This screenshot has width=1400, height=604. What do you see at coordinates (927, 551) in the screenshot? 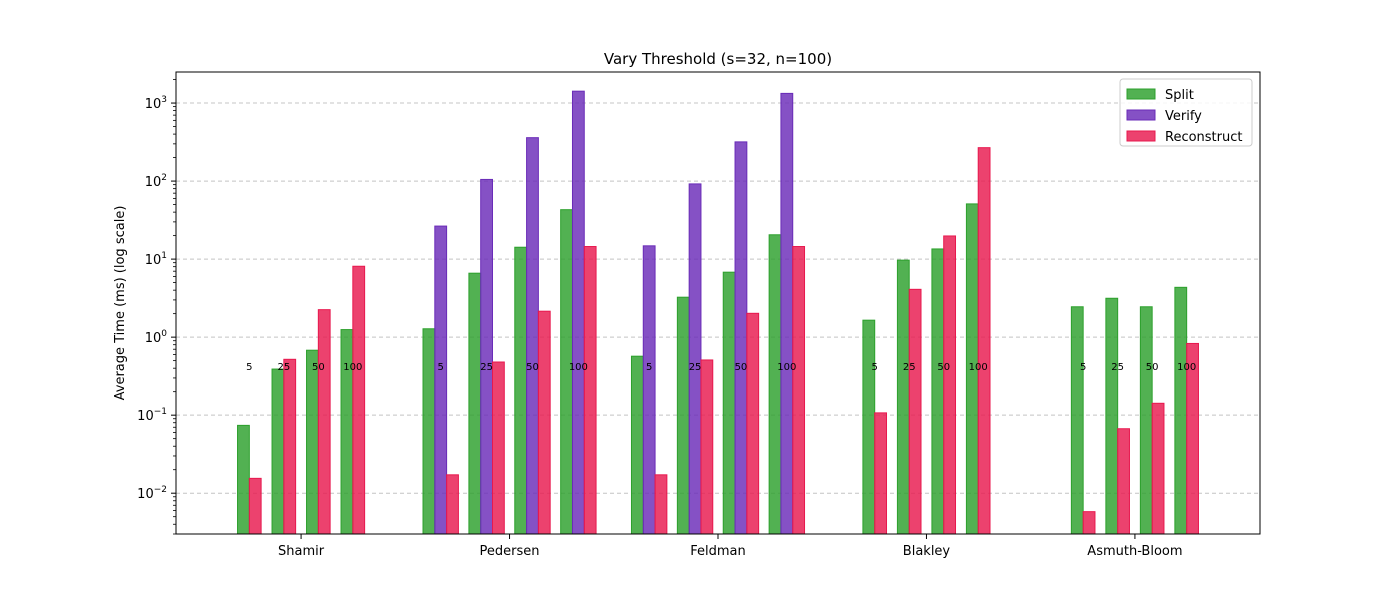
I see `x-category-label: Blakley` at bounding box center [927, 551].